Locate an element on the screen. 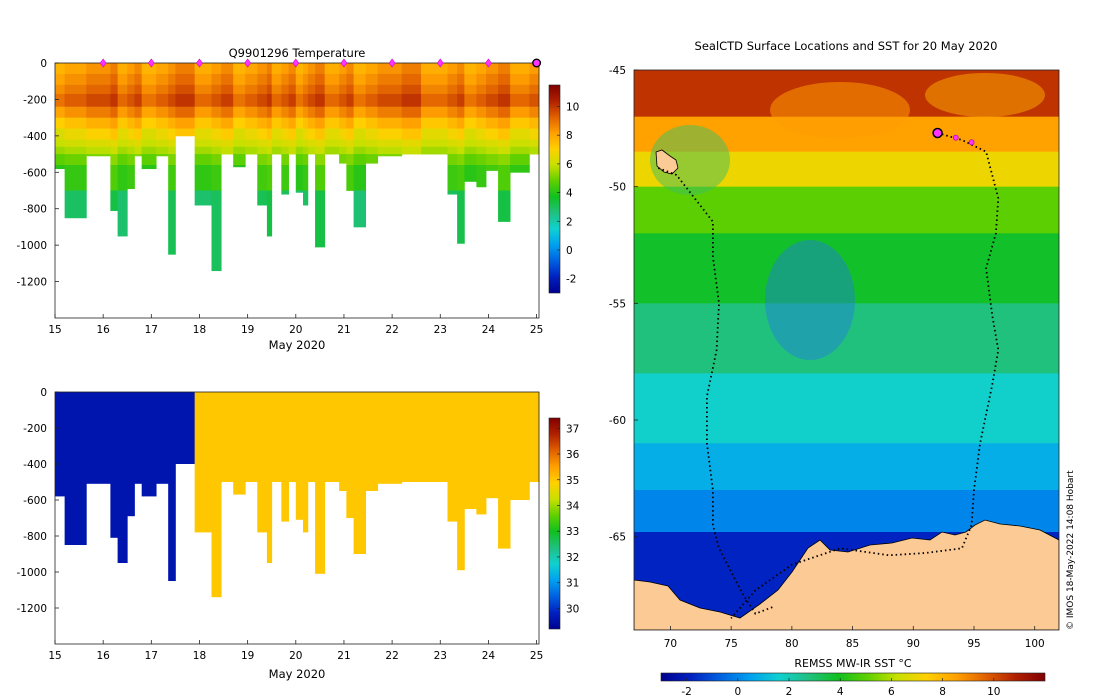 This screenshot has width=1100, height=700. x-tick-label: 17 is located at coordinates (151, 330).